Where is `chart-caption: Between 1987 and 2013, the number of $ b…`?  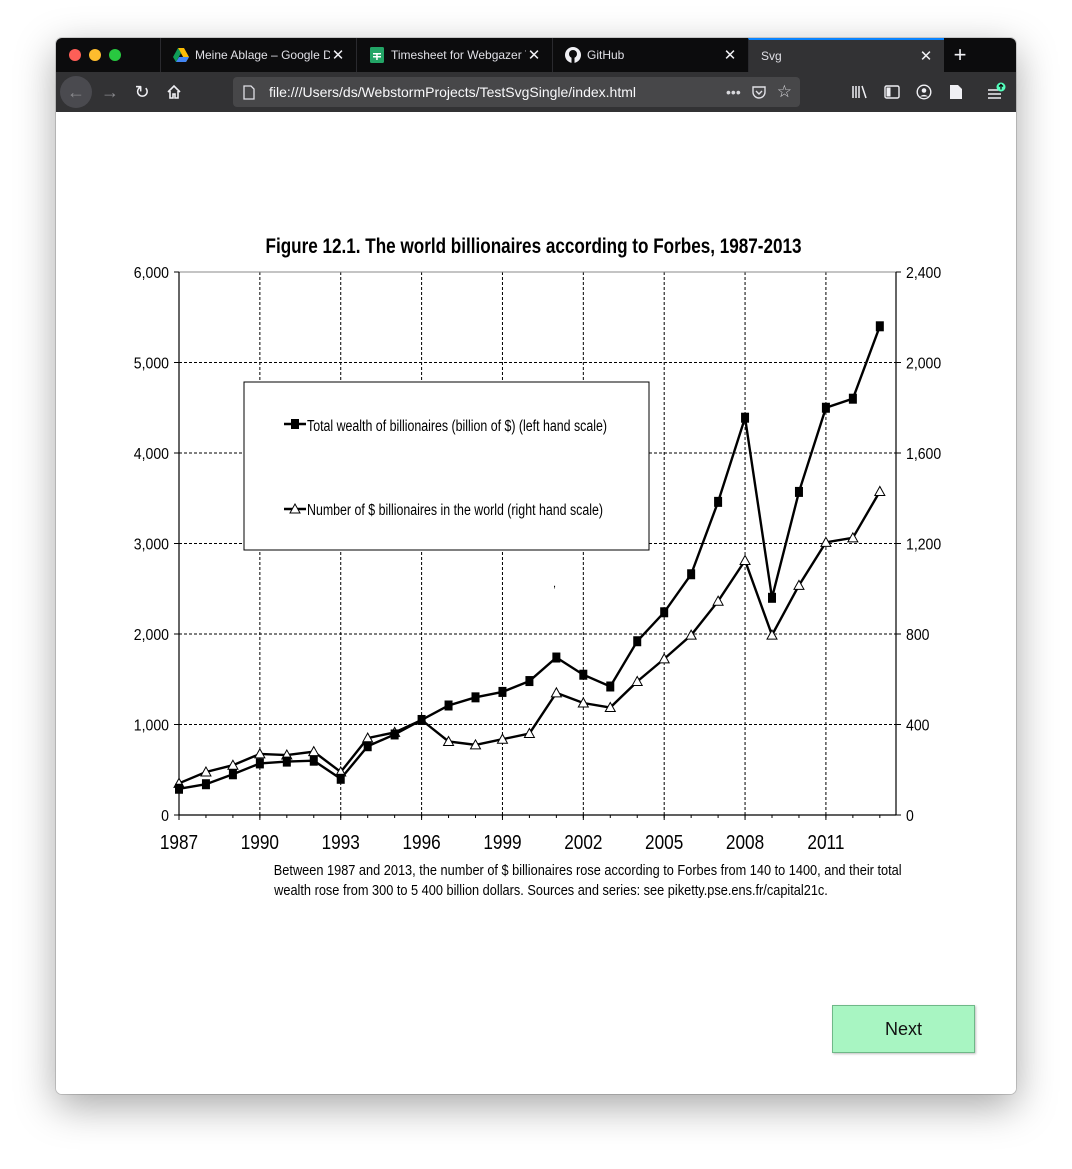 chart-caption: Between 1987 and 2013, the number of $ b… is located at coordinates (587, 881).